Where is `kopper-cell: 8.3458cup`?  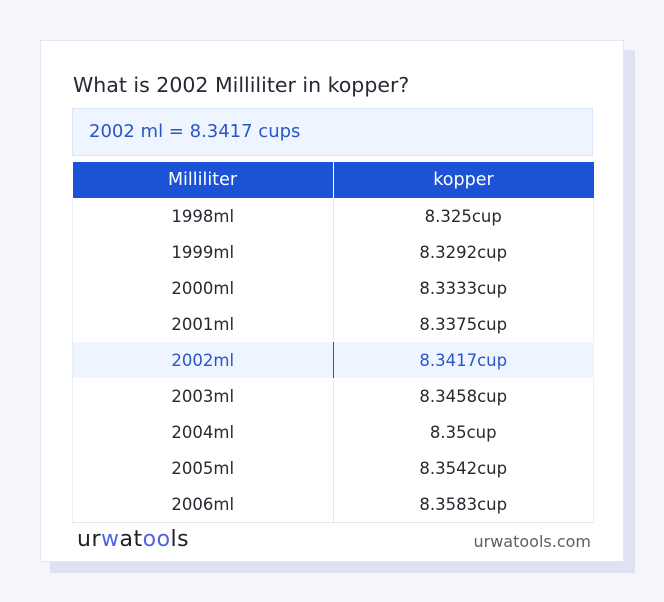
kopper-cell: 8.3458cup is located at coordinates (463, 396).